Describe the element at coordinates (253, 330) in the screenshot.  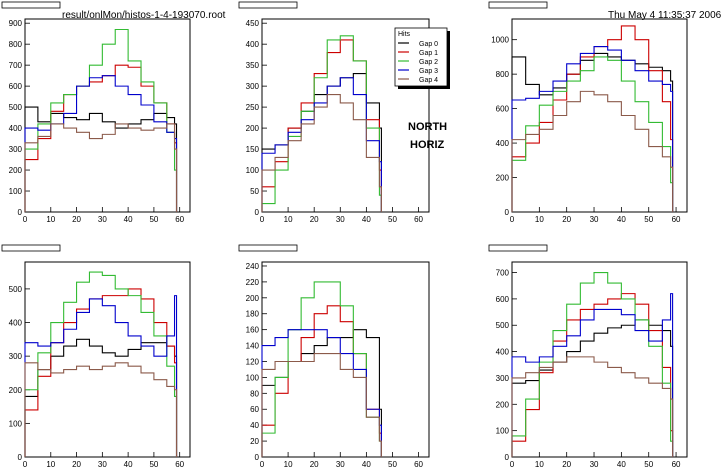
I see `y-tick-label: 160` at that location.